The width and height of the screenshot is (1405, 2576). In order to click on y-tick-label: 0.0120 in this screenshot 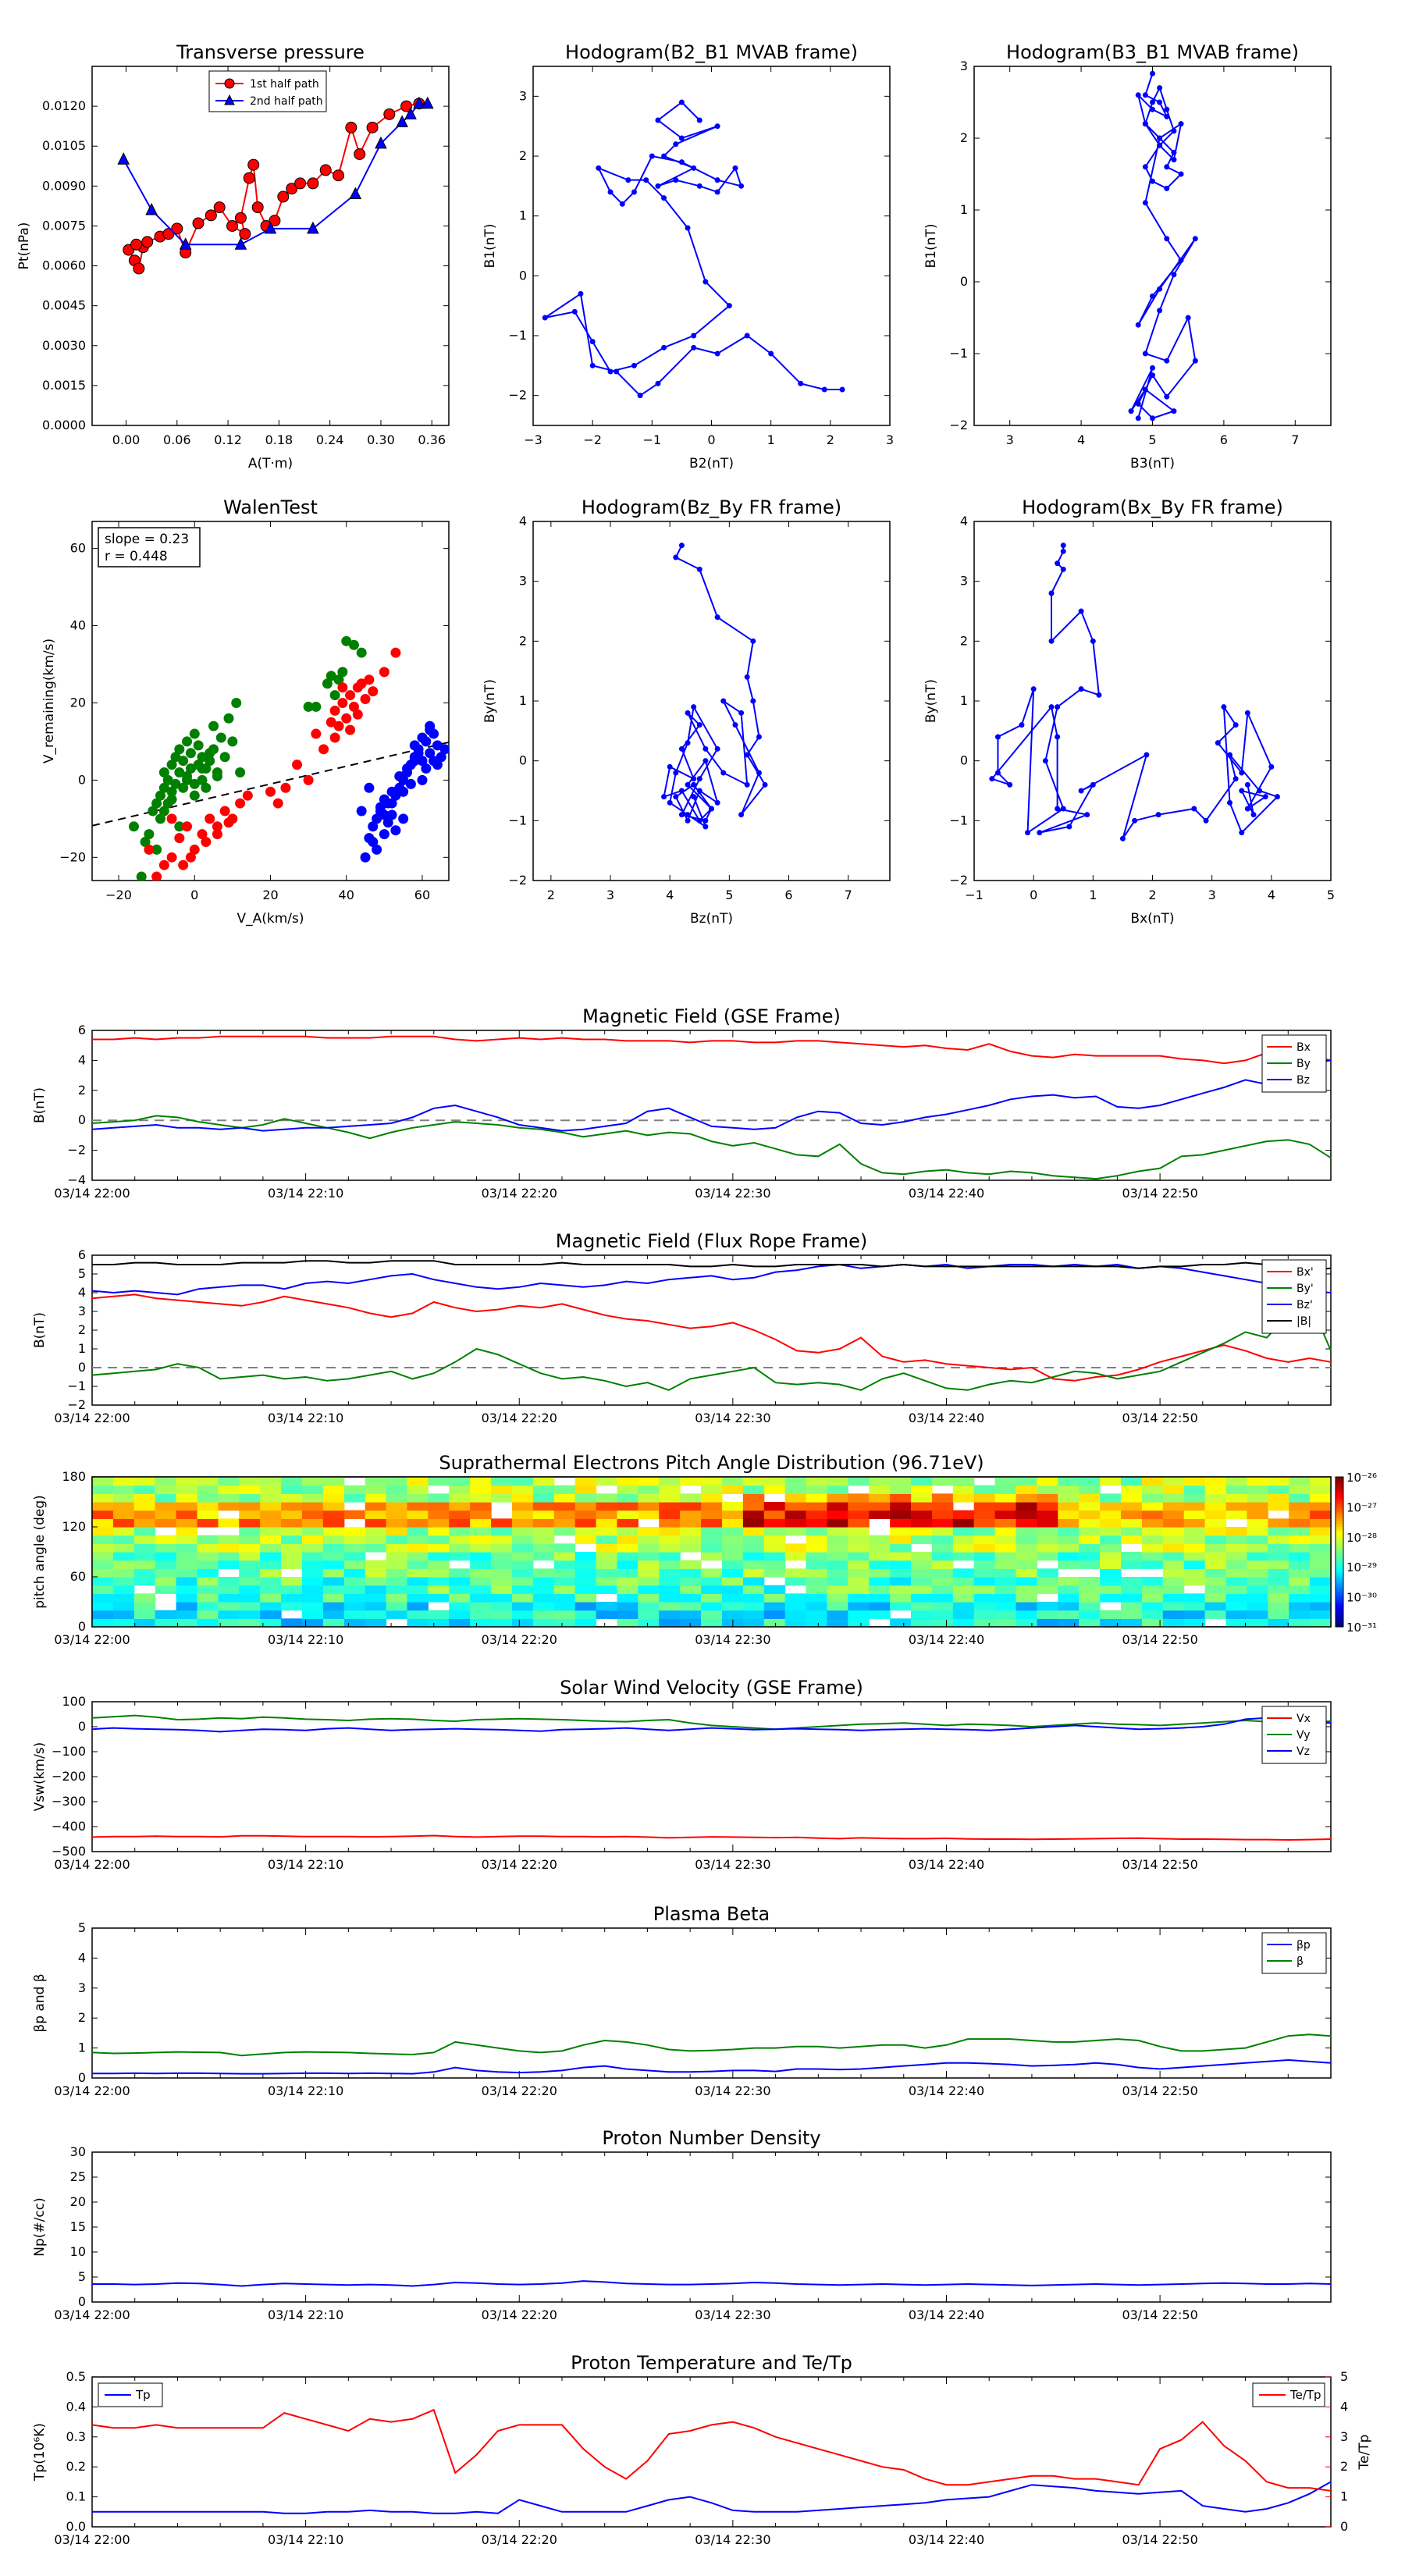, I will do `click(64, 105)`.